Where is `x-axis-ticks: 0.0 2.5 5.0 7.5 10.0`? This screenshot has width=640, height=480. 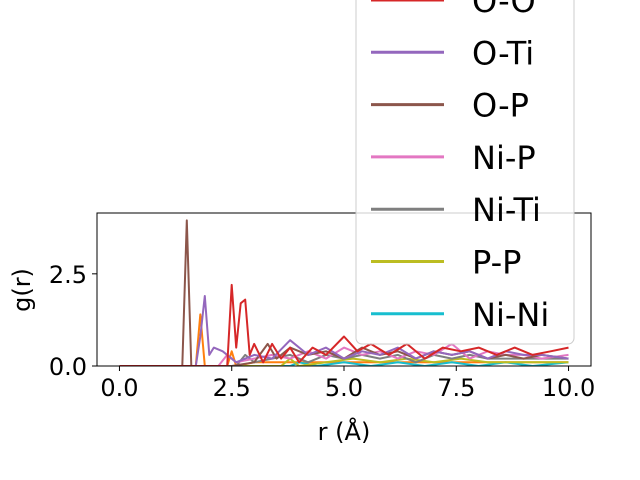
x-axis-ticks: 0.0 2.5 5.0 7.5 10.0 is located at coordinates (347, 384).